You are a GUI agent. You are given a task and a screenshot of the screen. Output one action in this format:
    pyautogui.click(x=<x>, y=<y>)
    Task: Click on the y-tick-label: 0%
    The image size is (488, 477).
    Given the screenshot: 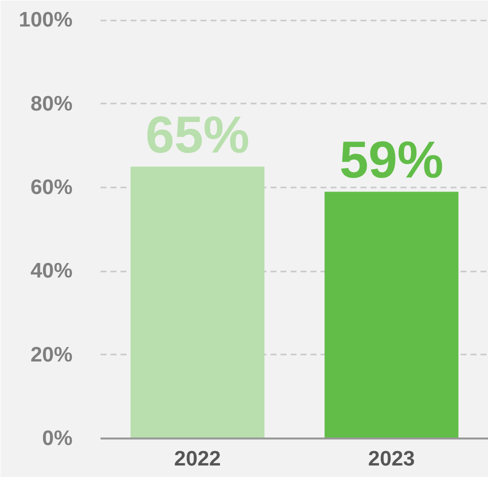 What is the action you would take?
    pyautogui.click(x=57, y=438)
    